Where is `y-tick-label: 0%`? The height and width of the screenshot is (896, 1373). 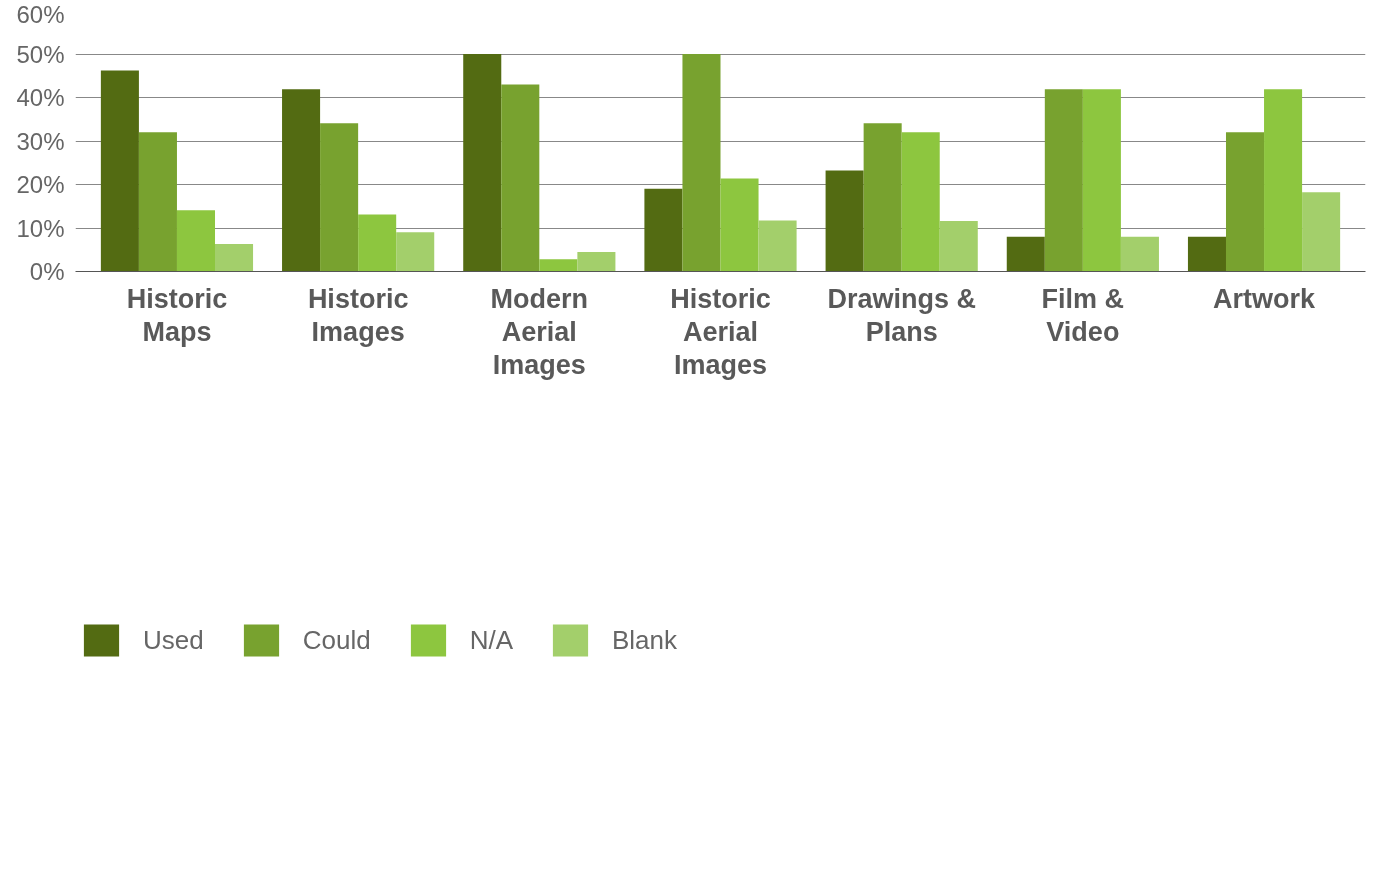
y-tick-label: 0% is located at coordinates (47, 271).